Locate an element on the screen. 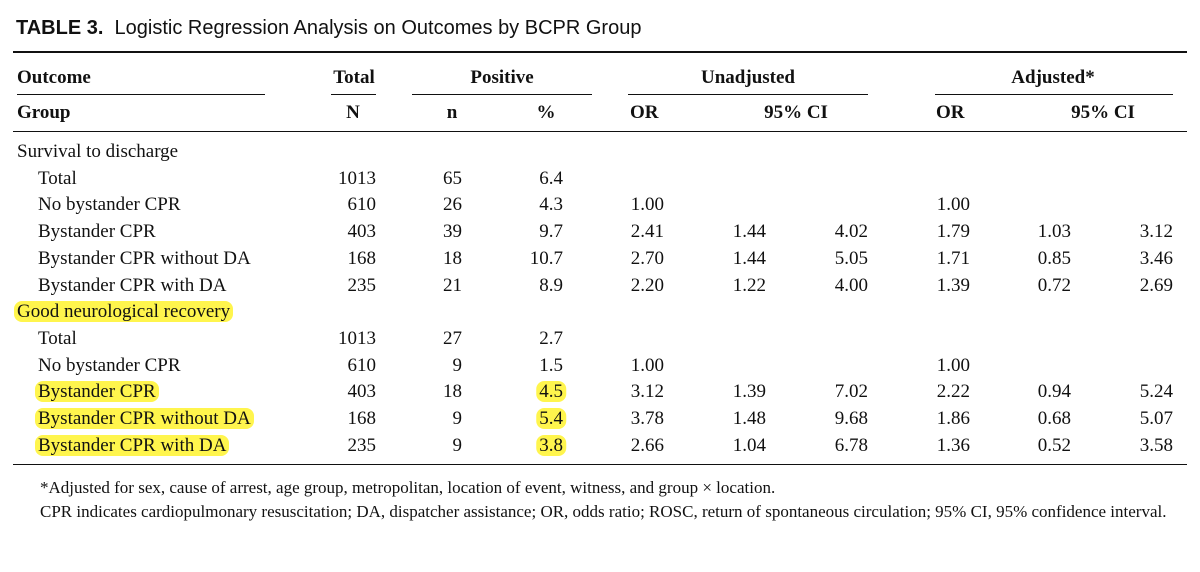 The width and height of the screenshot is (1200, 572). percent-cell: 1.5 is located at coordinates (551, 365).